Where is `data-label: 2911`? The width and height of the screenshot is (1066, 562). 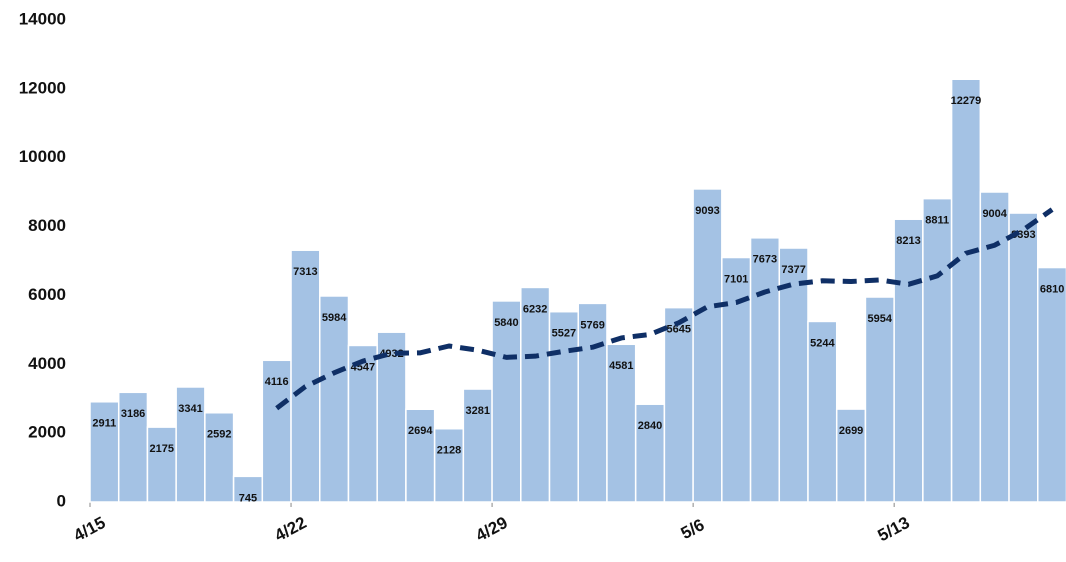
data-label: 2911 is located at coordinates (104, 424).